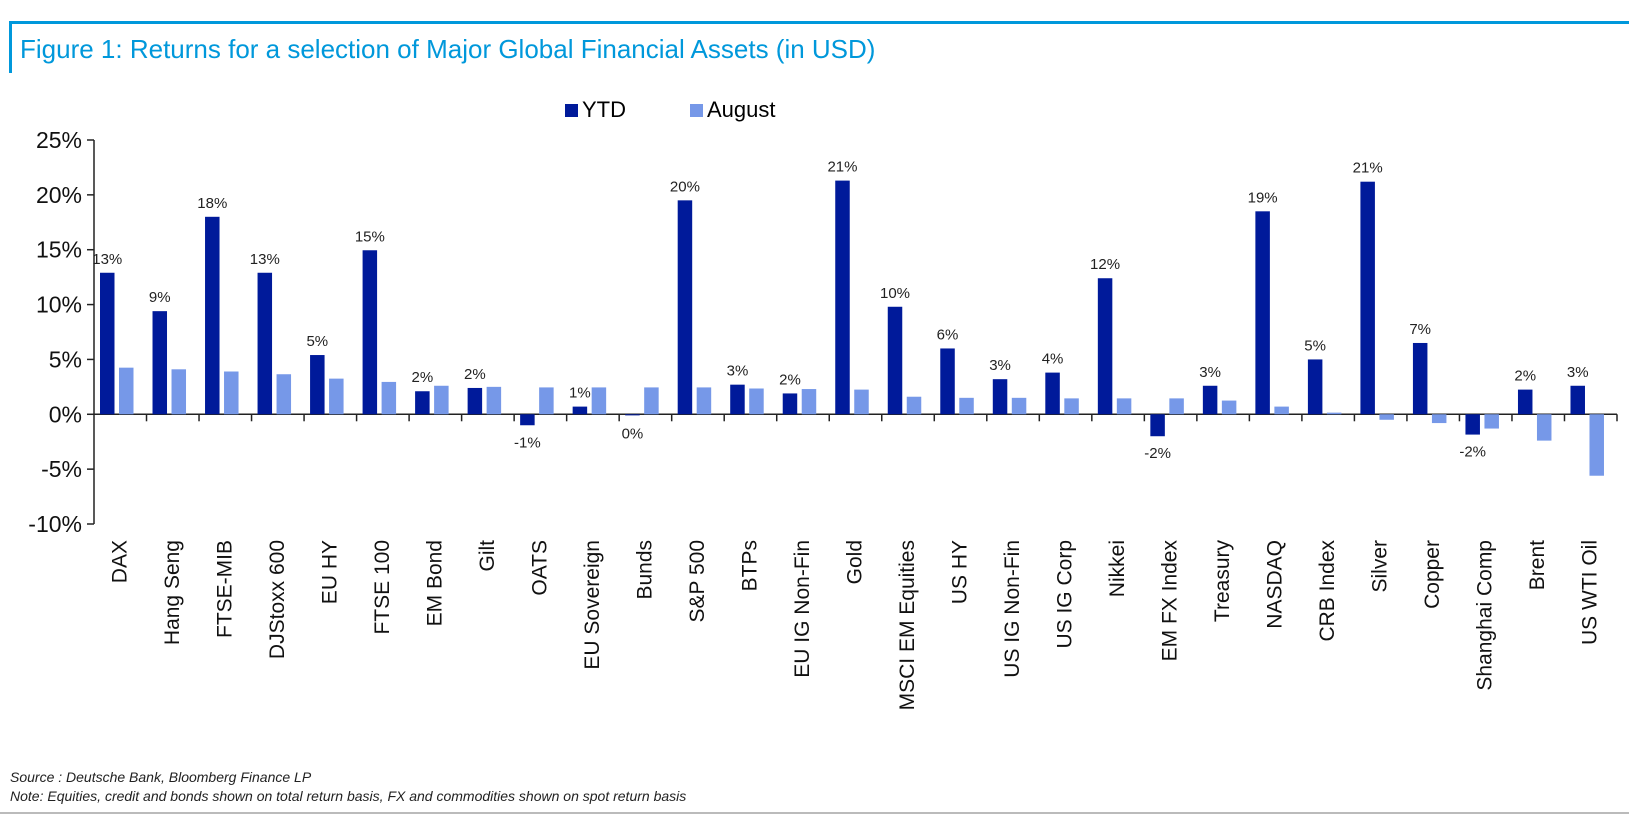 Image resolution: width=1629 pixels, height=819 pixels. I want to click on data-label-ytd: 0%, so click(633, 433).